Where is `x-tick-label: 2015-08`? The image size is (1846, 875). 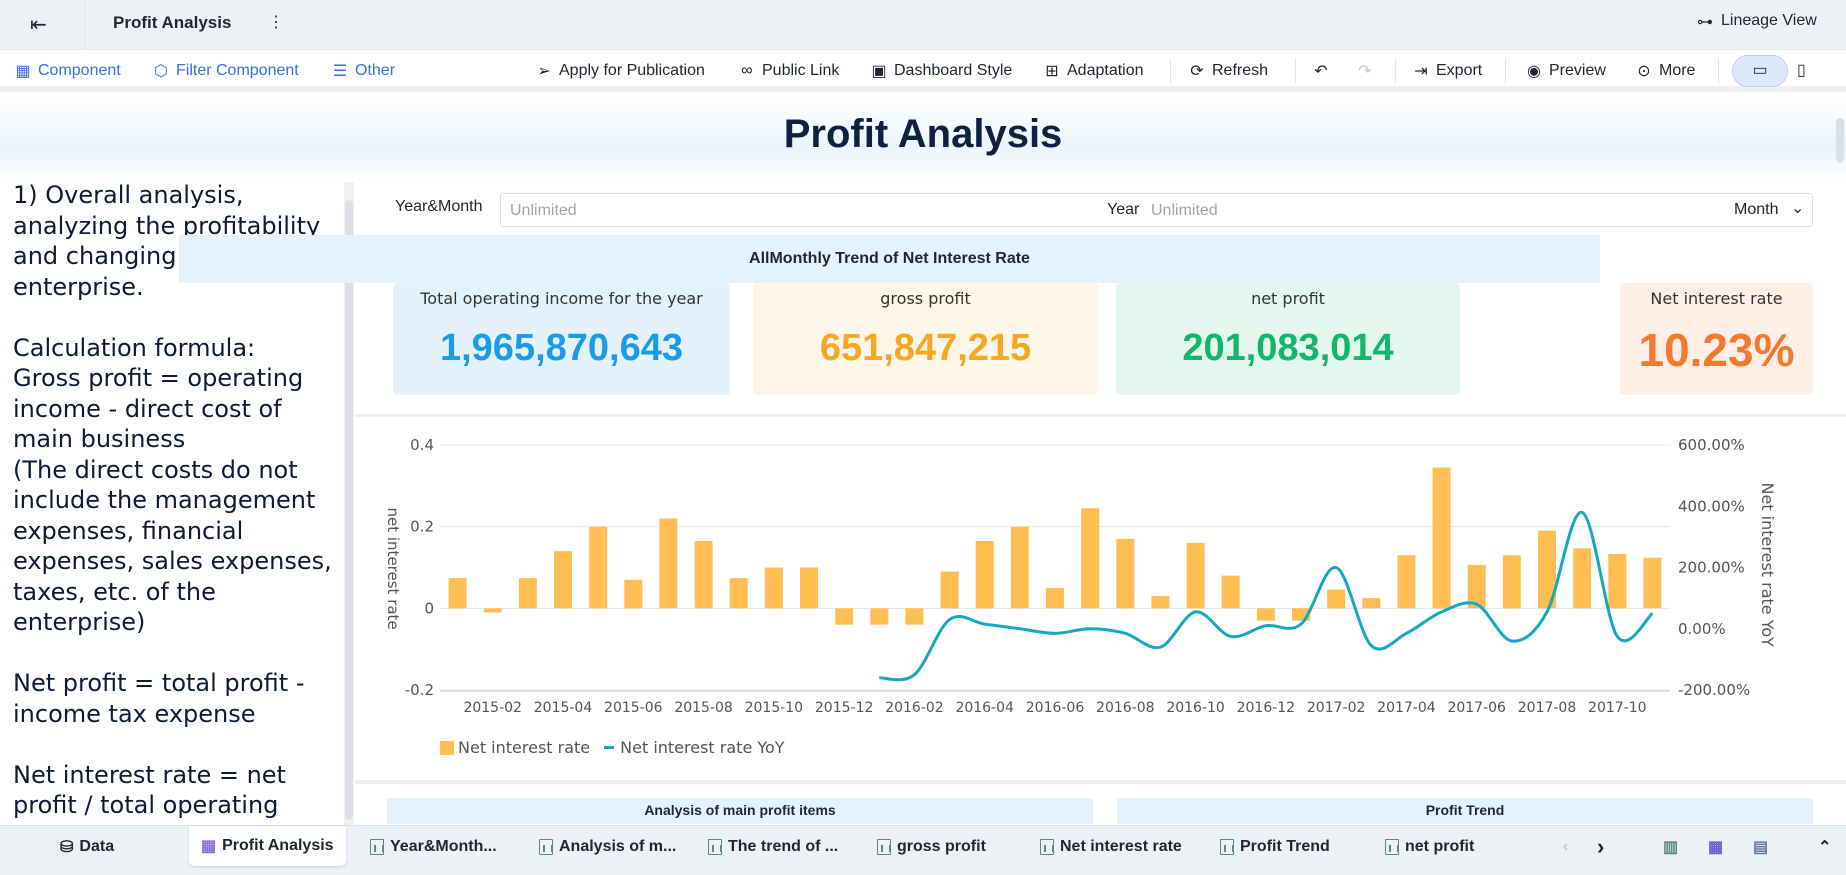 x-tick-label: 2015-08 is located at coordinates (703, 708).